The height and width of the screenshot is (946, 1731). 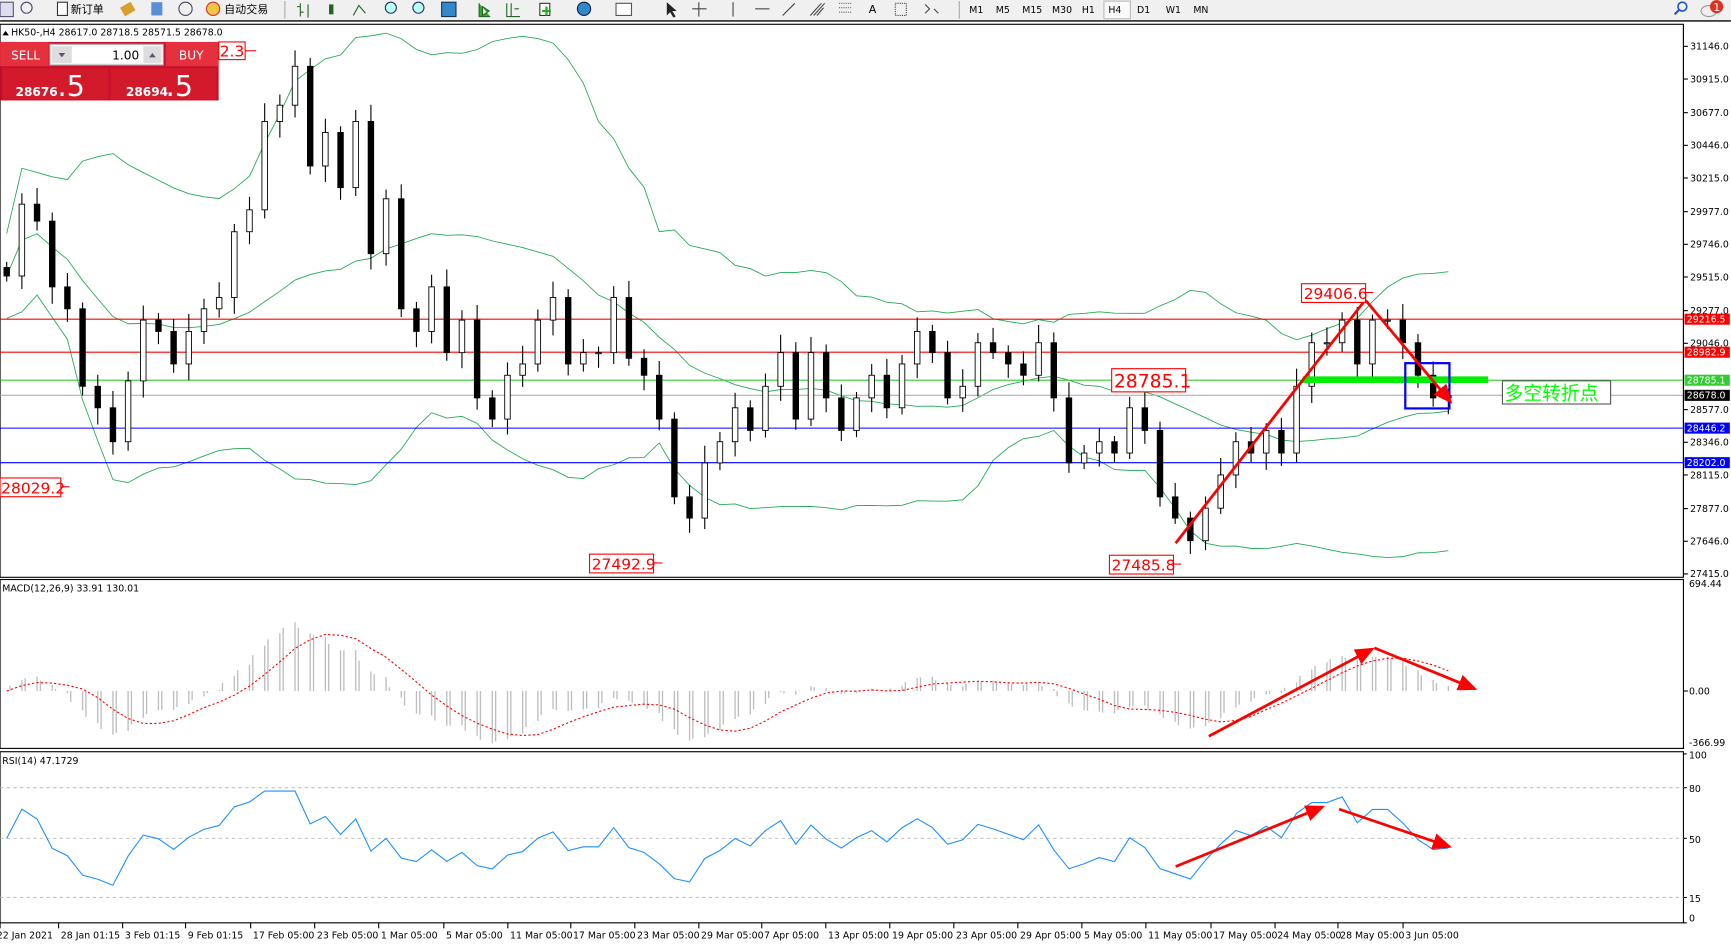 What do you see at coordinates (153, 935) in the screenshot?
I see `time-tick-label: 3 Feb 01:15` at bounding box center [153, 935].